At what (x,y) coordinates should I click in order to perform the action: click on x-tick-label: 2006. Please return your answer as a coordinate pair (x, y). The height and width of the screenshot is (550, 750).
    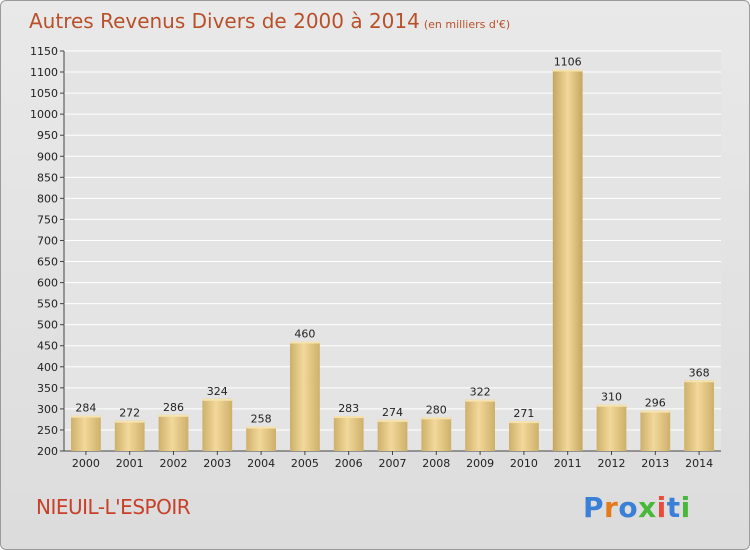
    Looking at the image, I should click on (349, 463).